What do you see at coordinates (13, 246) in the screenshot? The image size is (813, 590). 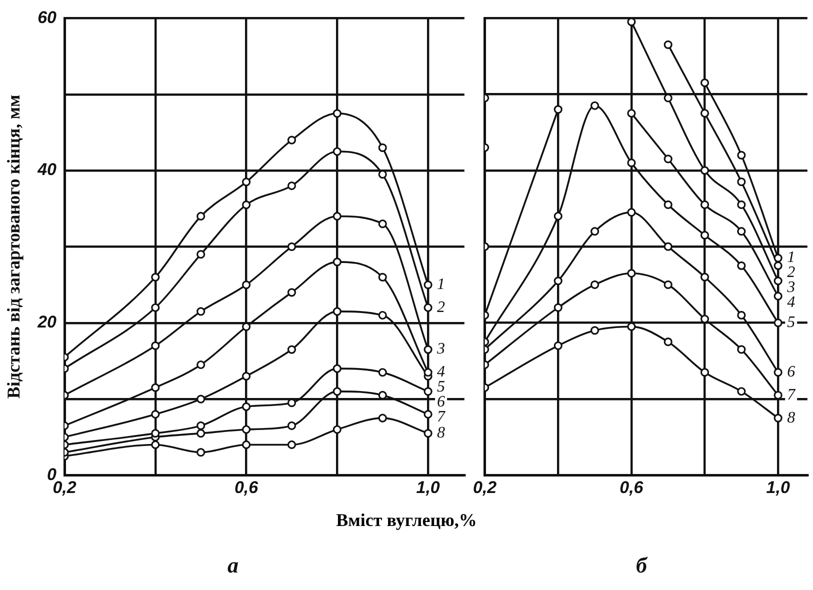 I see `y-axis-title: Відстань від загартованого кінця, мм` at bounding box center [13, 246].